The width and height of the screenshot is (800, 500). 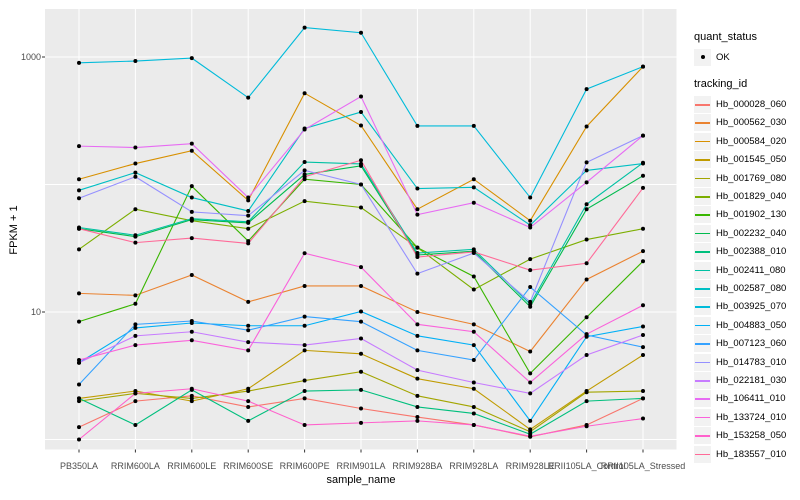 What do you see at coordinates (751, 160) in the screenshot?
I see `legend-item-label: Hb_001545_050` at bounding box center [751, 160].